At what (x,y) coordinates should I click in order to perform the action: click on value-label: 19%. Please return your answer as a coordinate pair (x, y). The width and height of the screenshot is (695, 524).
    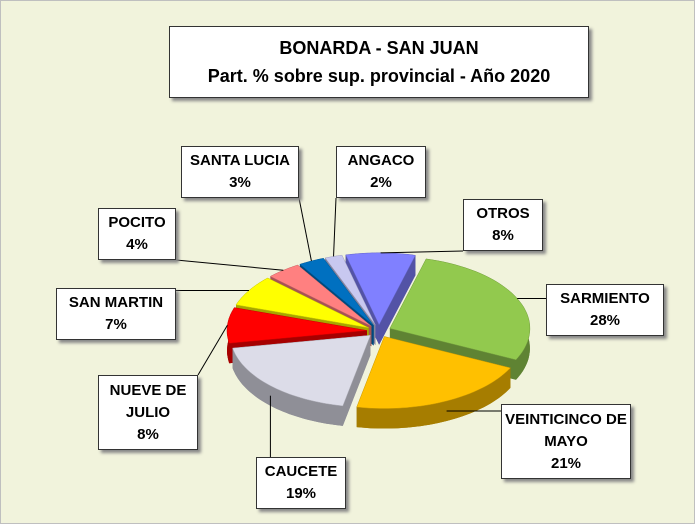
    Looking at the image, I should click on (301, 493).